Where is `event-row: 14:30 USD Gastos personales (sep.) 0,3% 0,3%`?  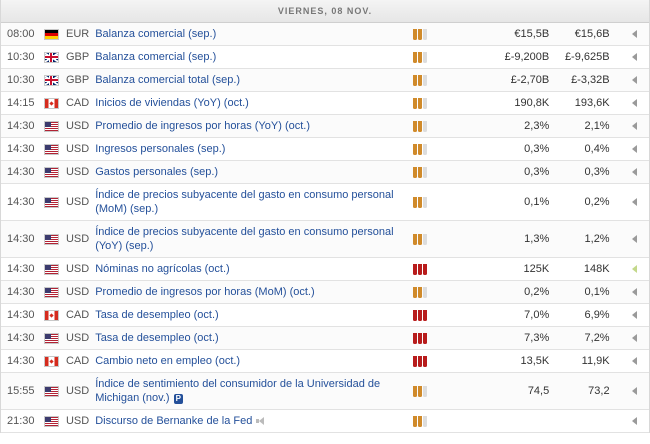
event-row: 14:30 USD Gastos personales (sep.) 0,3% 0,3% is located at coordinates (325, 172).